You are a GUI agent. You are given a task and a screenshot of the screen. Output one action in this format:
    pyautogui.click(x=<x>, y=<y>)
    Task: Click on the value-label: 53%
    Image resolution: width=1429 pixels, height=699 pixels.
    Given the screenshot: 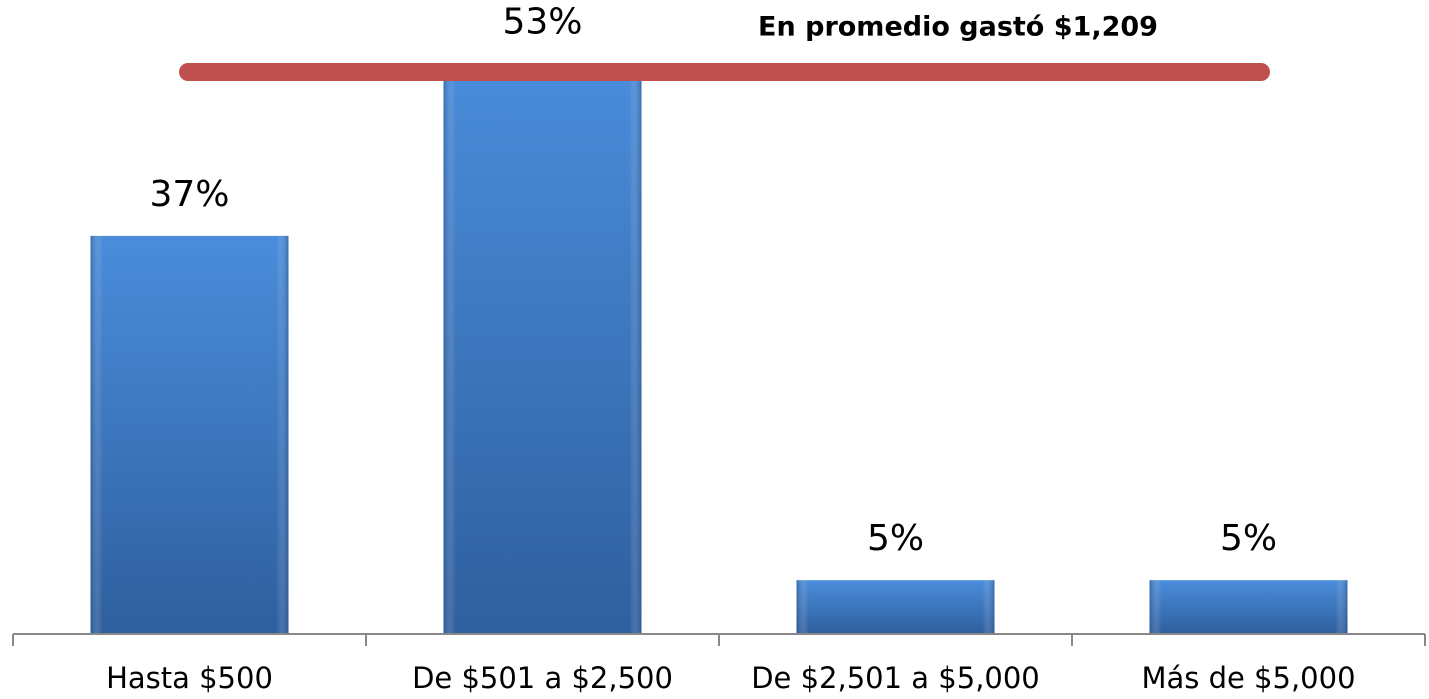 What is the action you would take?
    pyautogui.click(x=542, y=22)
    